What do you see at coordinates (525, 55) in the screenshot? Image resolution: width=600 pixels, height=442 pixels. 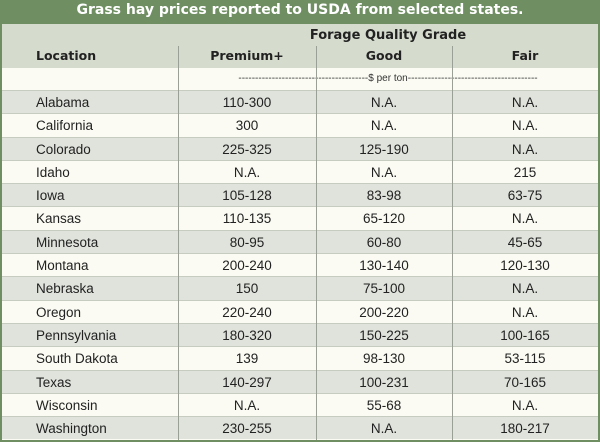 I see `column-header: Fair` at bounding box center [525, 55].